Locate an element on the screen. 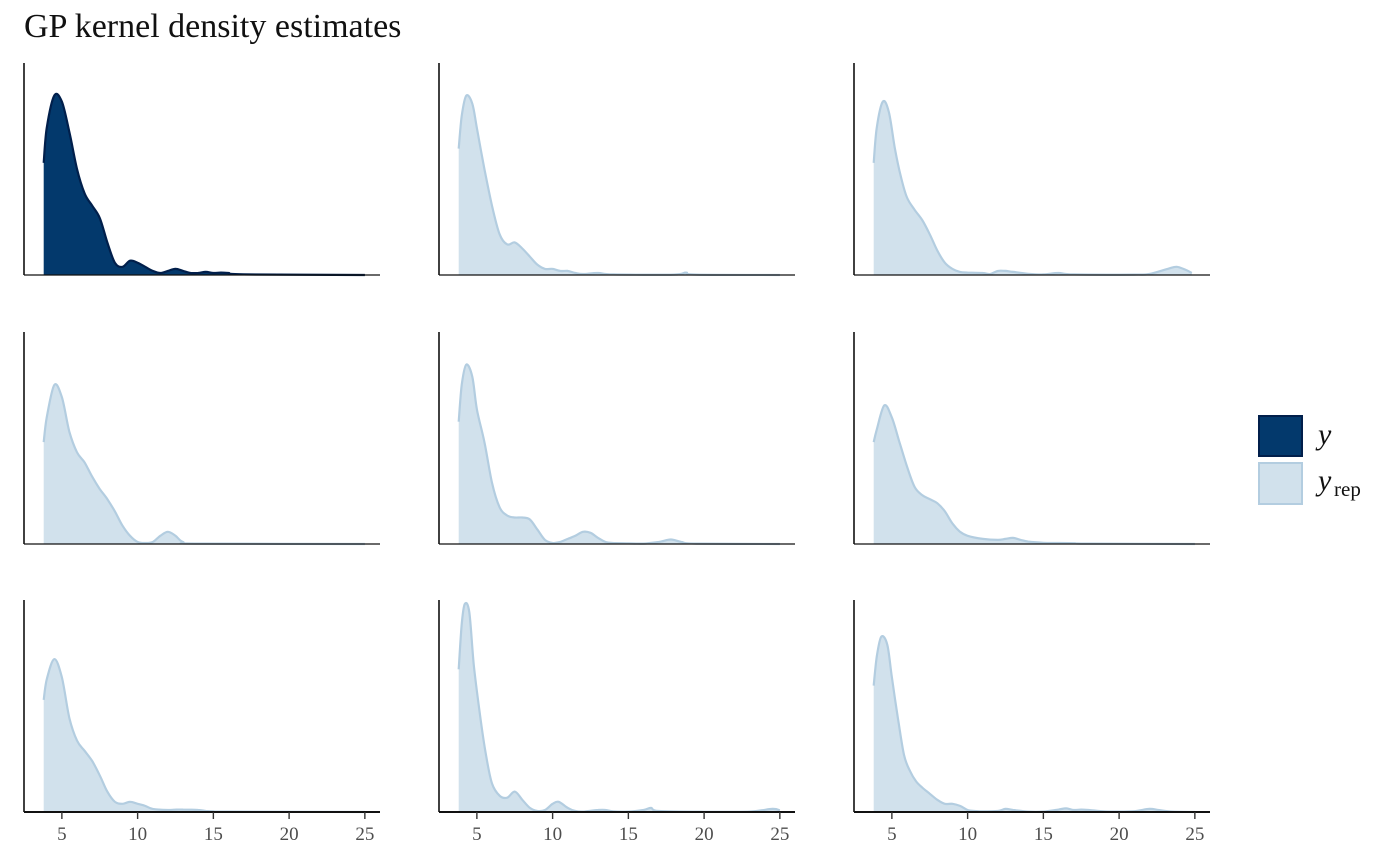 The width and height of the screenshot is (1400, 865). panel-8: 5 10 15 20 25 is located at coordinates (616, 722).